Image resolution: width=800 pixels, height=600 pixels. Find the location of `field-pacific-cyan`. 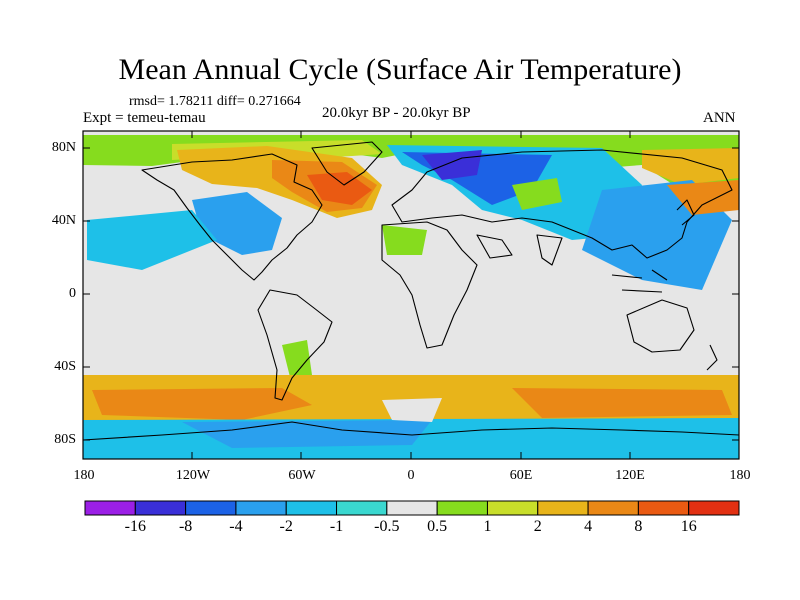

field-pacific-cyan is located at coordinates (152, 240).